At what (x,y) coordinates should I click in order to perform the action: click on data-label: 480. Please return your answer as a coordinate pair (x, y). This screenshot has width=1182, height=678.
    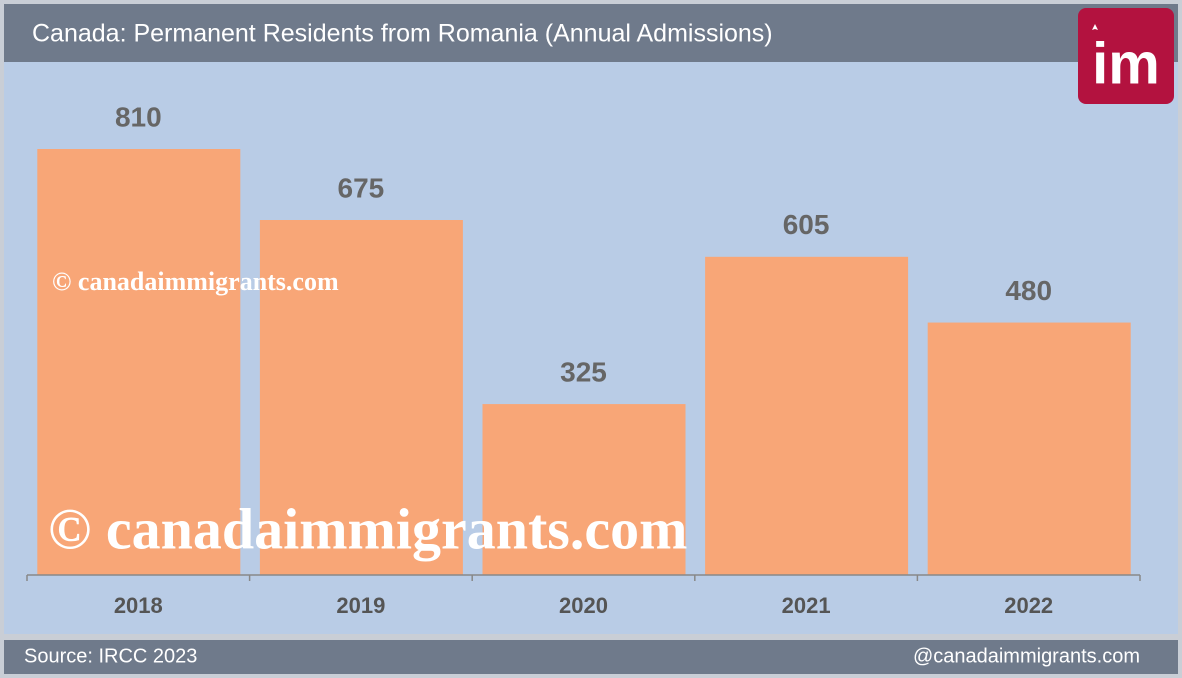
    Looking at the image, I should click on (1028, 290).